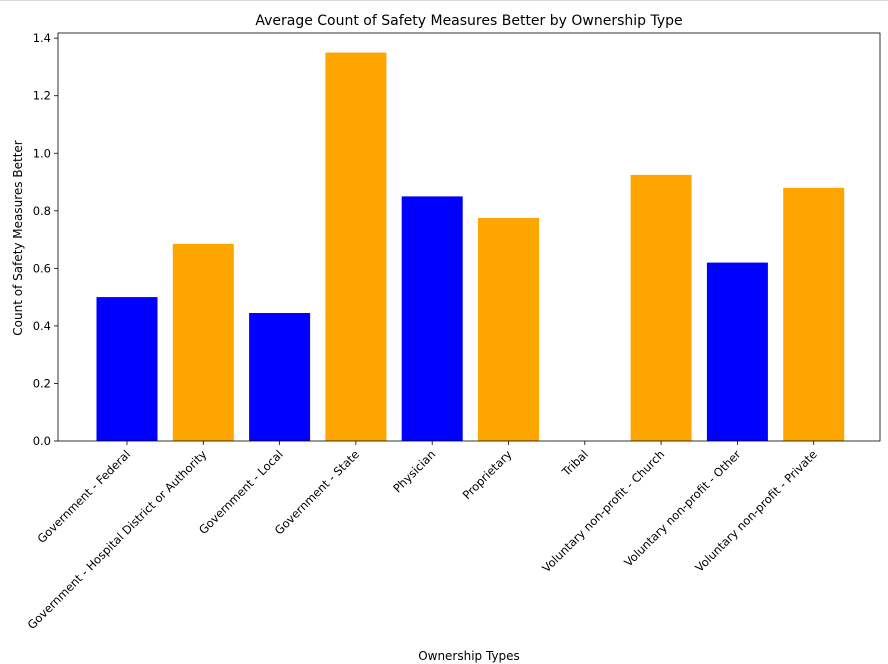 This screenshot has height=664, width=888. I want to click on y-tick-label-2: 0.2, so click(42, 383).